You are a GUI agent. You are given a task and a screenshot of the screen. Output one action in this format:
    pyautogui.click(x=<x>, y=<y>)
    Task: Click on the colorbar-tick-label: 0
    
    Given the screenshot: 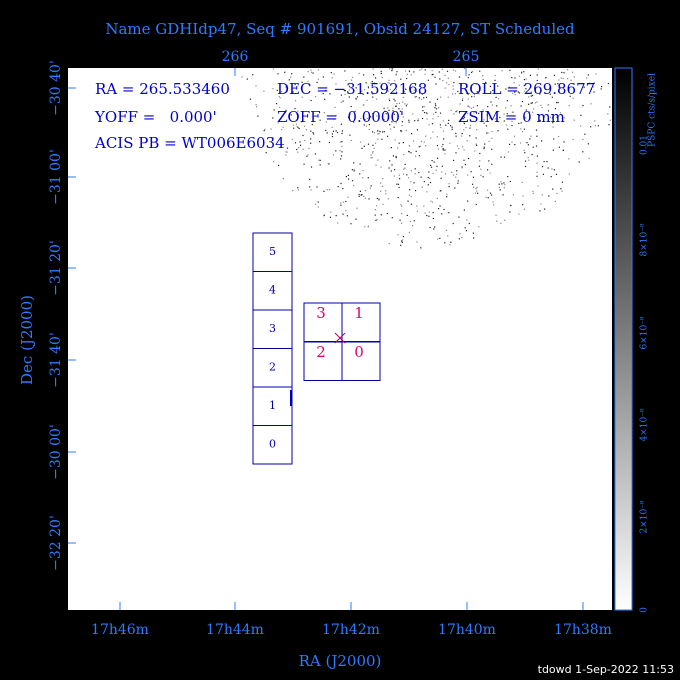 What is the action you would take?
    pyautogui.click(x=645, y=610)
    